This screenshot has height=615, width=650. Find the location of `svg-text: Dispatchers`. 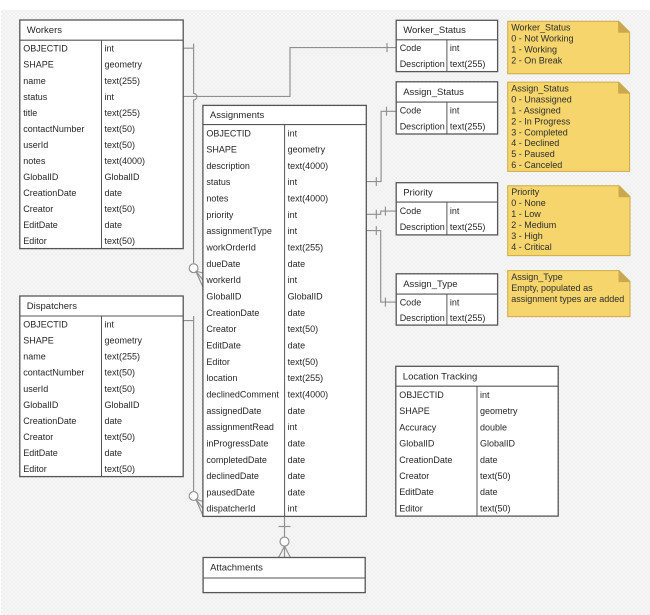

svg-text: Dispatchers is located at coordinates (52, 306).